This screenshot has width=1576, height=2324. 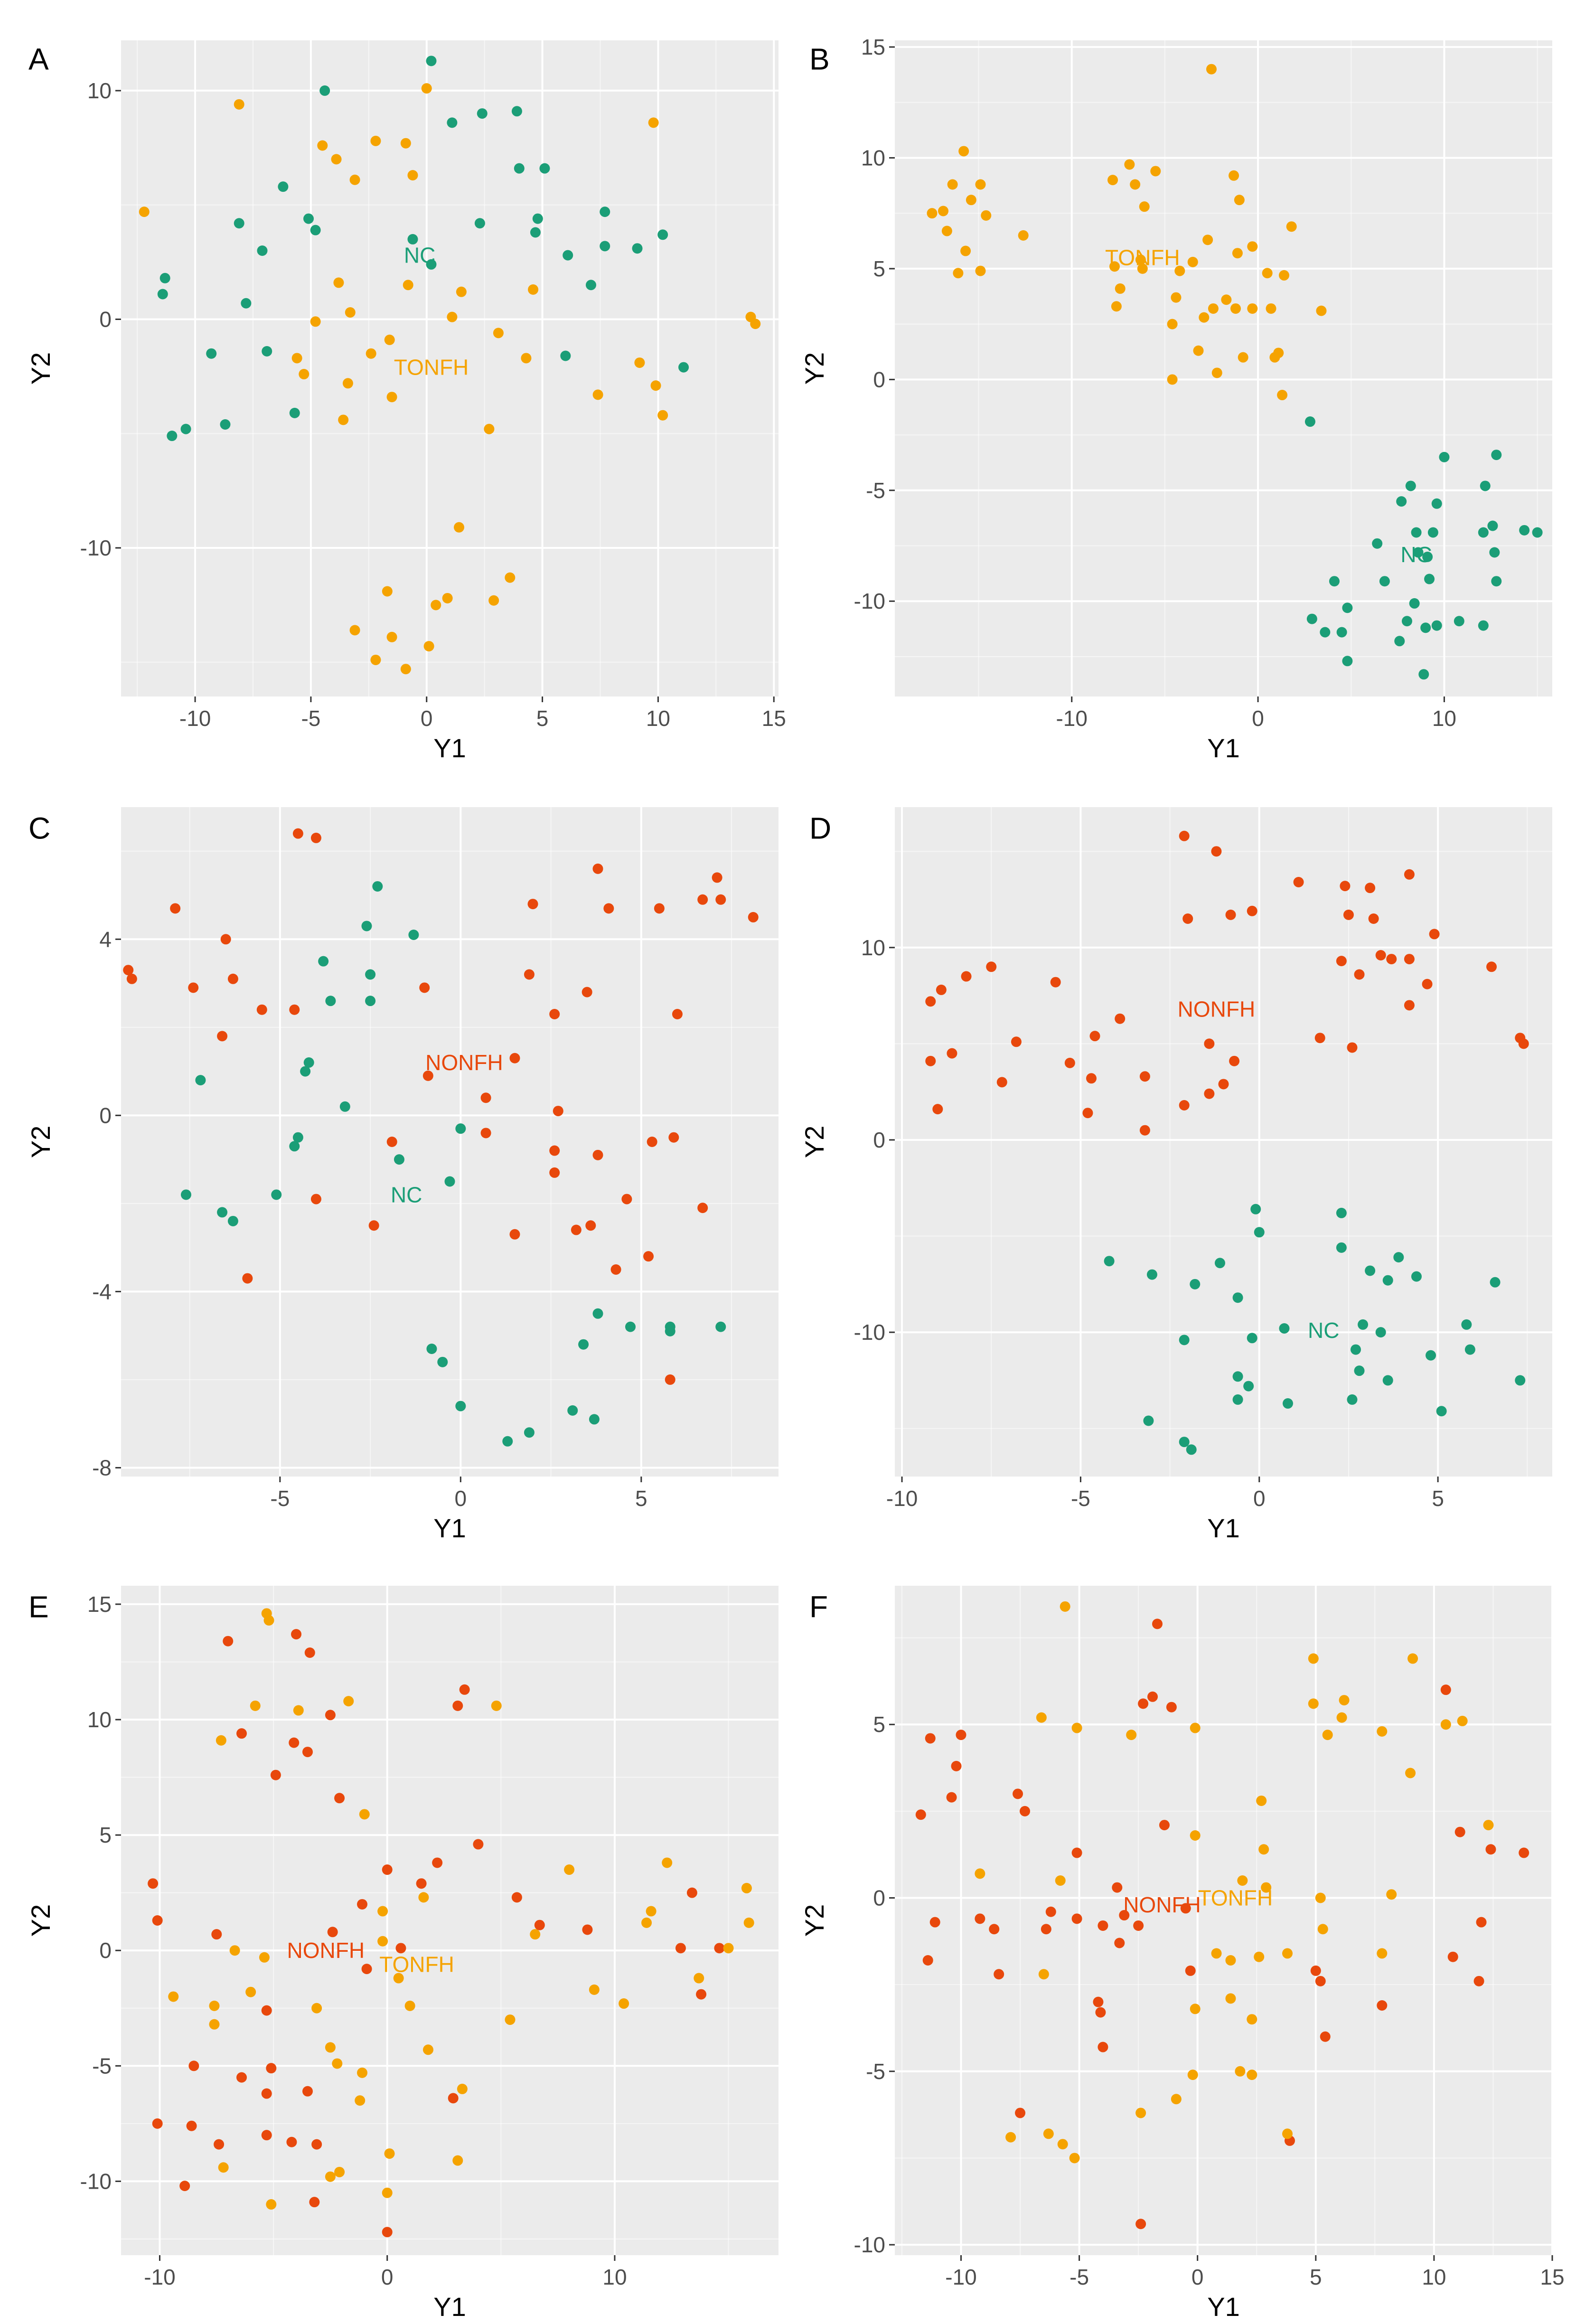 What do you see at coordinates (105, 939) in the screenshot?
I see `y-tick-label: 4` at bounding box center [105, 939].